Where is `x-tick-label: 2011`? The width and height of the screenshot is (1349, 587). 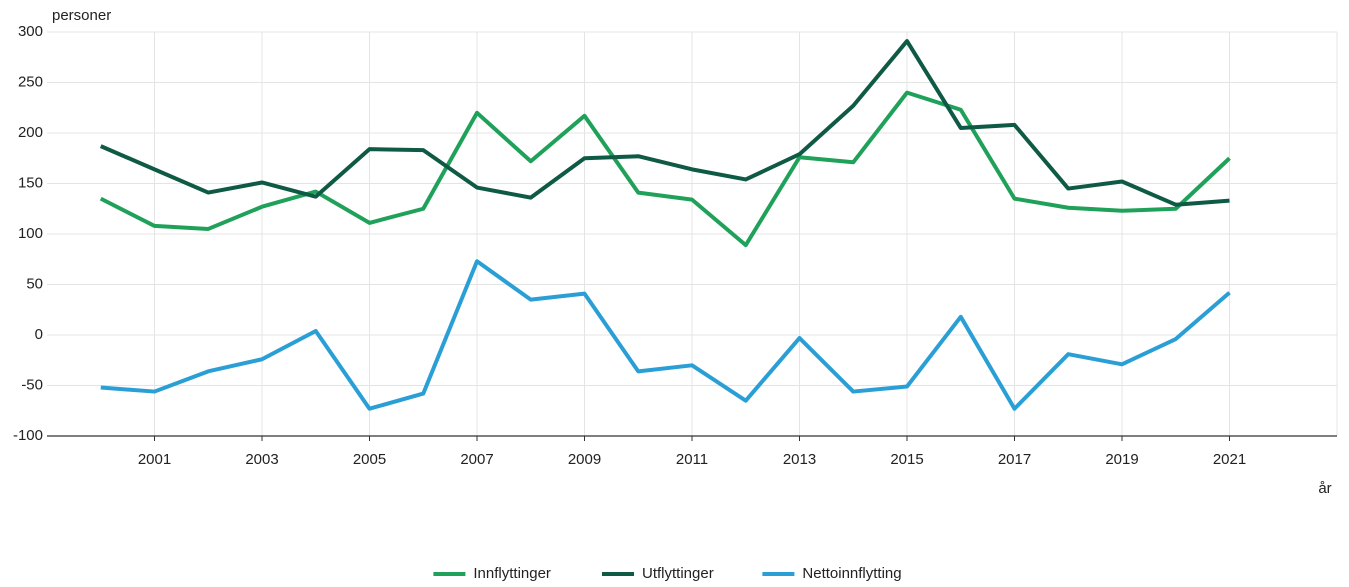
x-tick-label: 2011 is located at coordinates (692, 459).